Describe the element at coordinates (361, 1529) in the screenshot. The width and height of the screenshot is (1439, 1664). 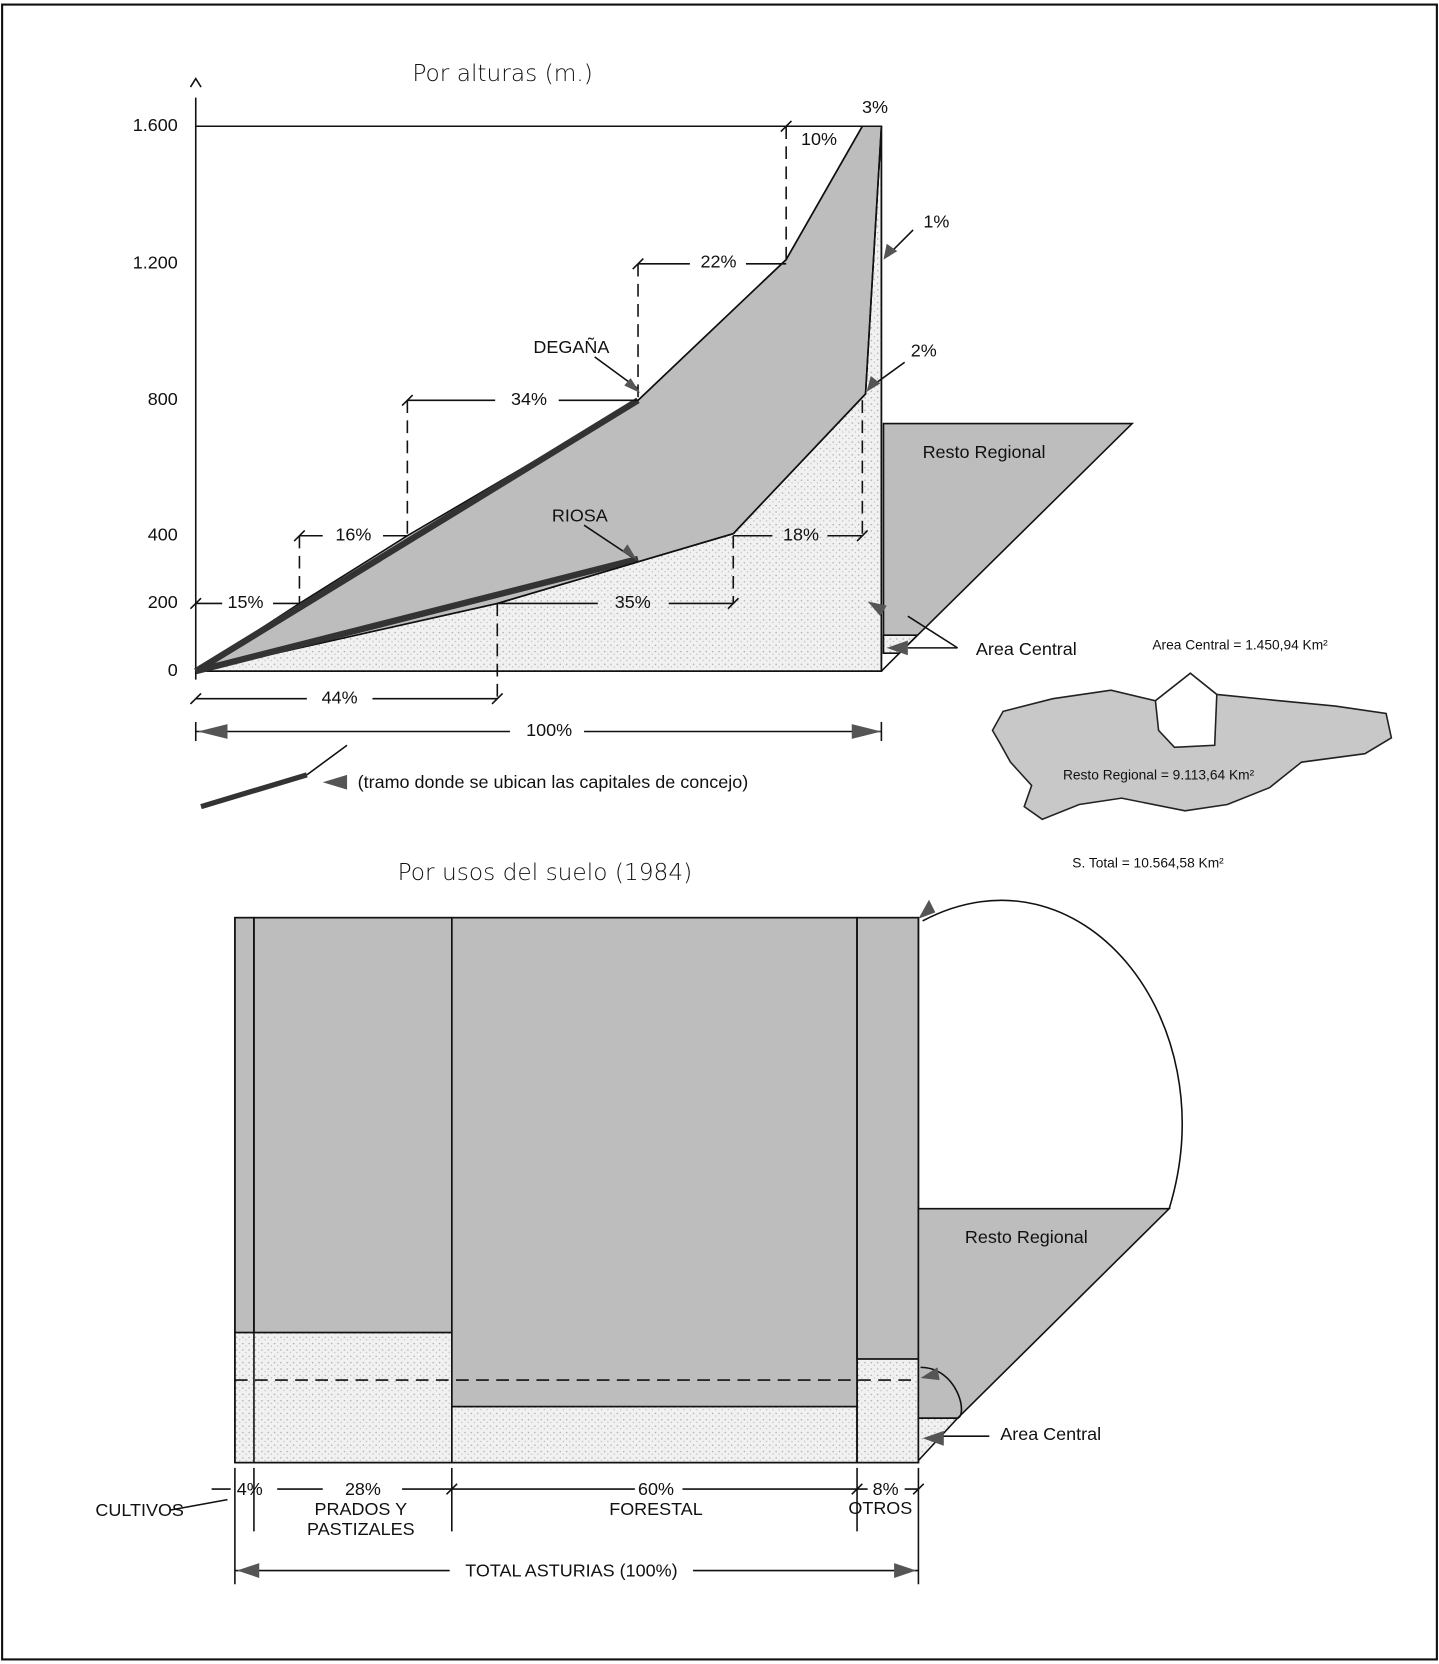
I see `label: PASTIZALES` at that location.